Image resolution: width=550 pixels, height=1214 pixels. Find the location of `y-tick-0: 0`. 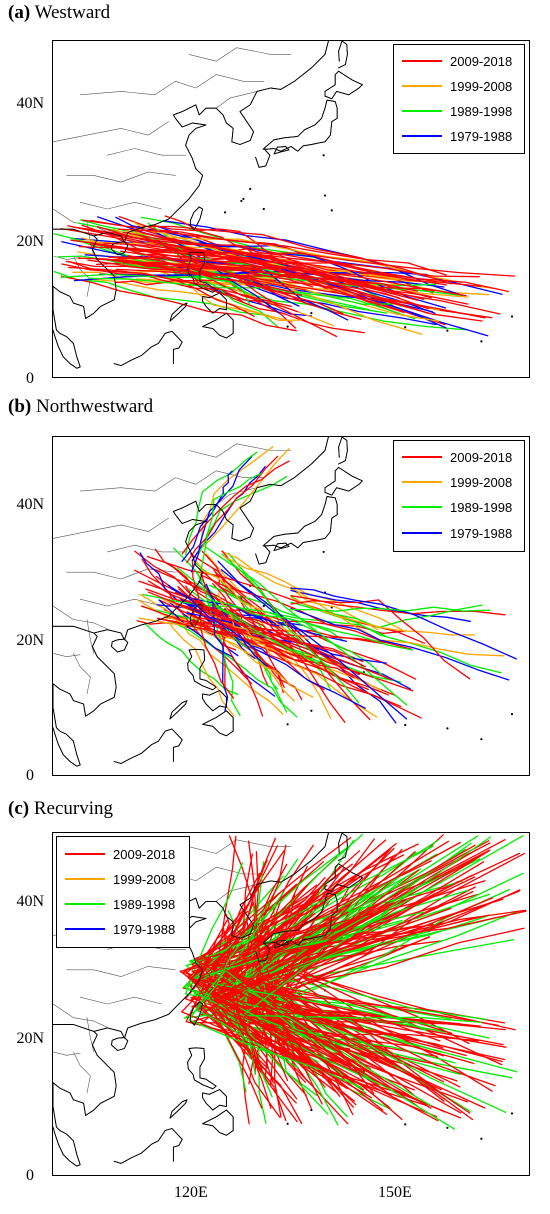

y-tick-0: 0 is located at coordinates (30, 378).